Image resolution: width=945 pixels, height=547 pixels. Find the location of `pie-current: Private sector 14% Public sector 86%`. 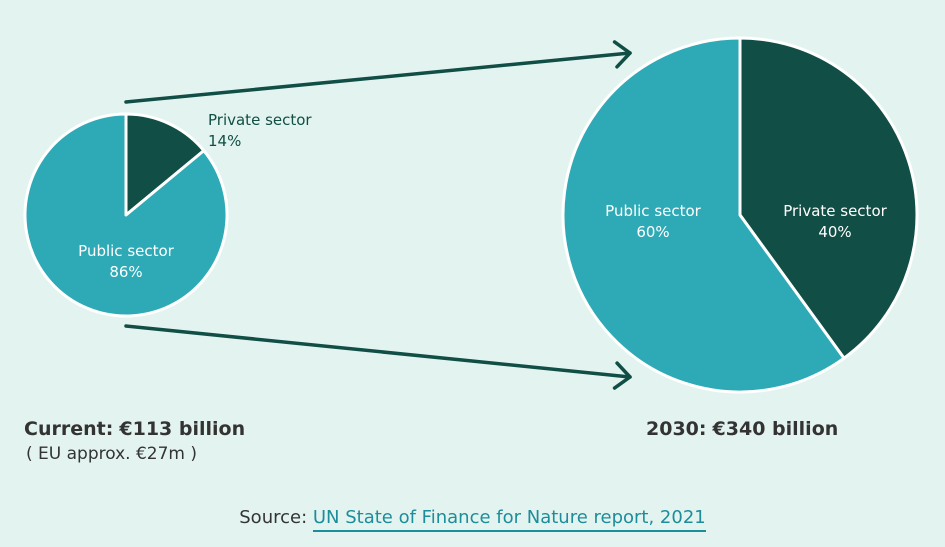

pie-current: Private sector 14% Public sector 86% is located at coordinates (167, 214).